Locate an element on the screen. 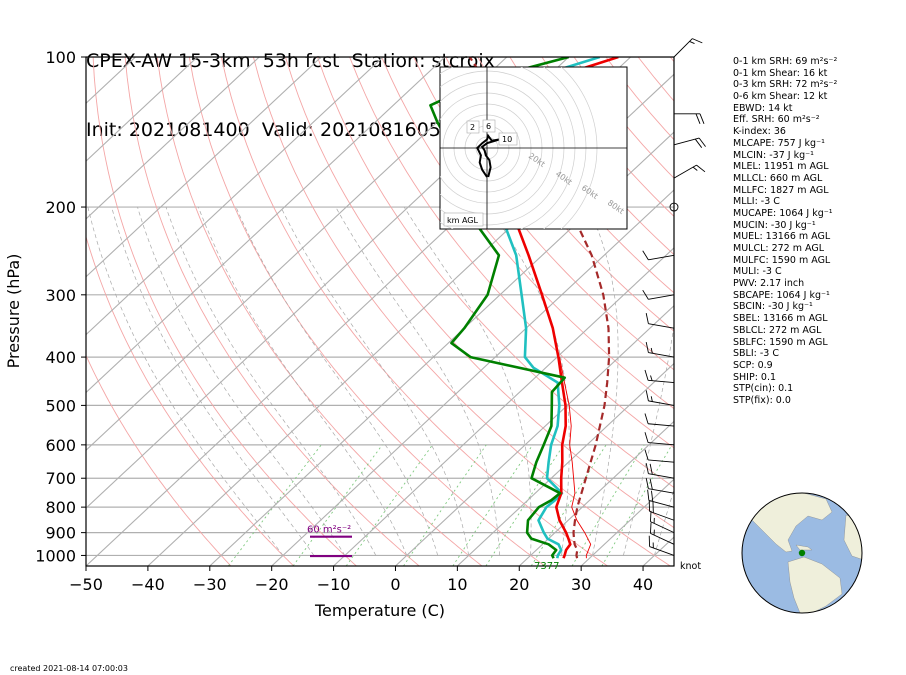 This screenshot has width=906, height=675. stat-line: Eff. SRH: 60 m²s⁻² is located at coordinates (776, 120).